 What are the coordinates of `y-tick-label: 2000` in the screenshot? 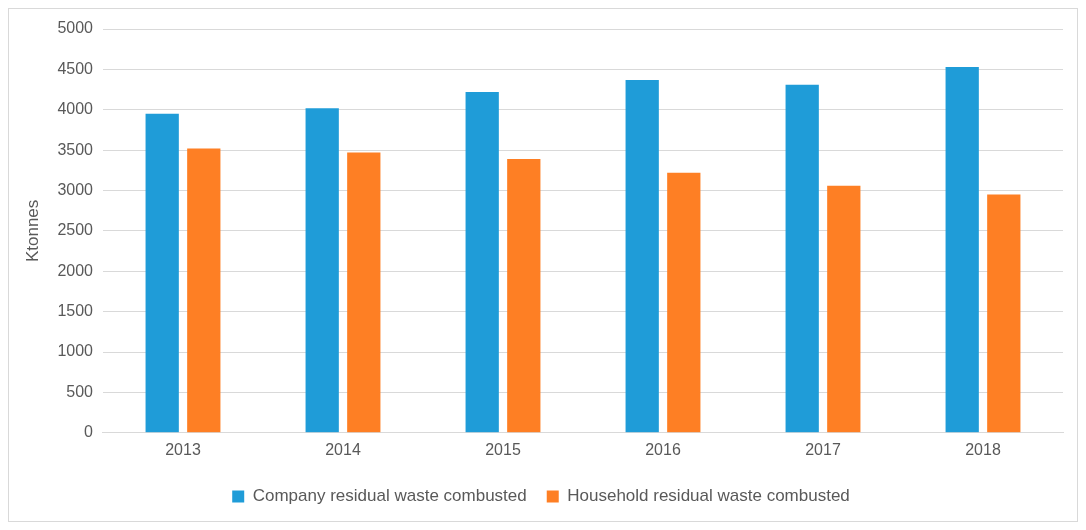 It's located at (75, 270).